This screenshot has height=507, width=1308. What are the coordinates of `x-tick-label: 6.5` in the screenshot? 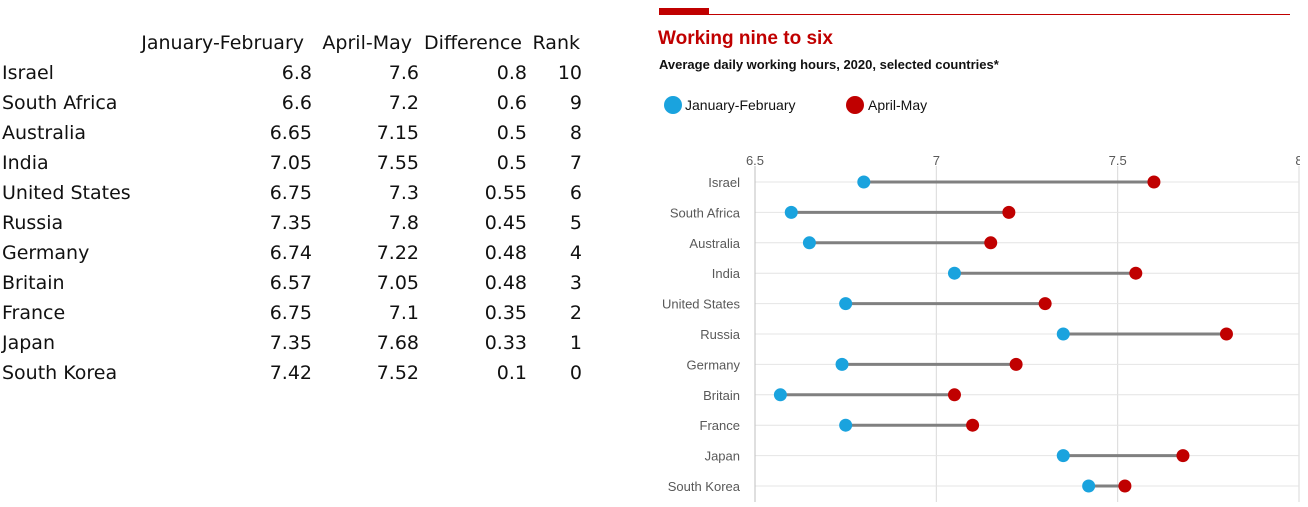 It's located at (755, 160).